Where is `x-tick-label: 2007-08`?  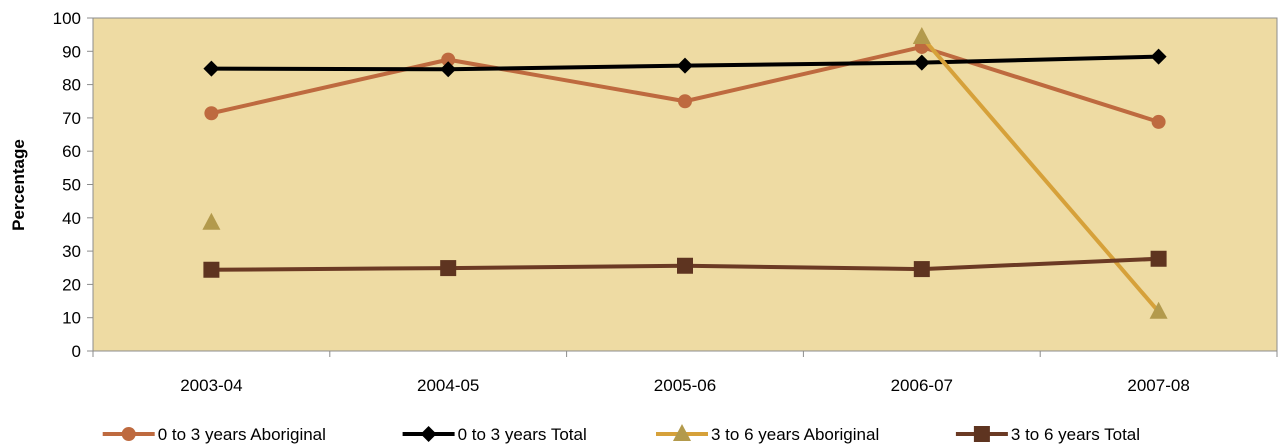 x-tick-label: 2007-08 is located at coordinates (1158, 385).